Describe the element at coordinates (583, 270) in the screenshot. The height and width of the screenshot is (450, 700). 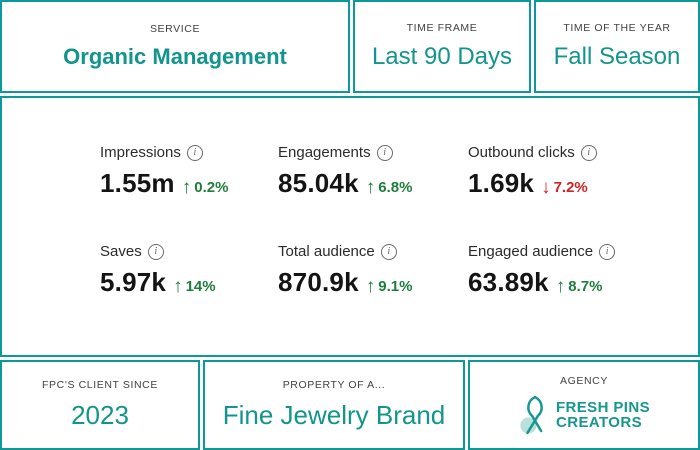
I see `metric-engaged-audience: Engaged audience i 63.89k ↑ 8.7%` at that location.